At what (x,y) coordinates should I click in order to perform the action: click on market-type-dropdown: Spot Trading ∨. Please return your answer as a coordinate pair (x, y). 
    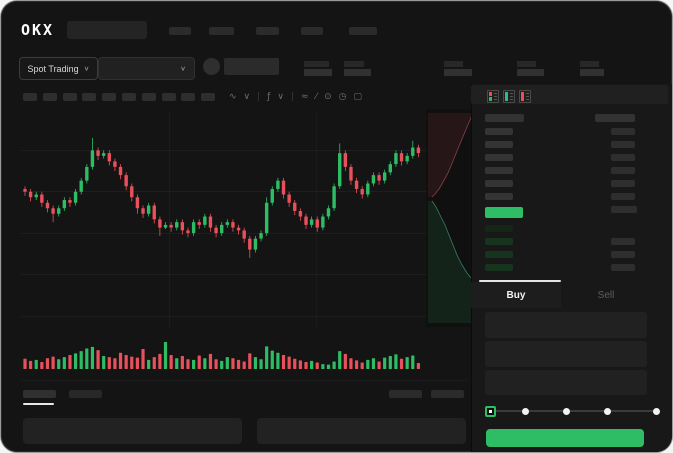
    Looking at the image, I should click on (58, 68).